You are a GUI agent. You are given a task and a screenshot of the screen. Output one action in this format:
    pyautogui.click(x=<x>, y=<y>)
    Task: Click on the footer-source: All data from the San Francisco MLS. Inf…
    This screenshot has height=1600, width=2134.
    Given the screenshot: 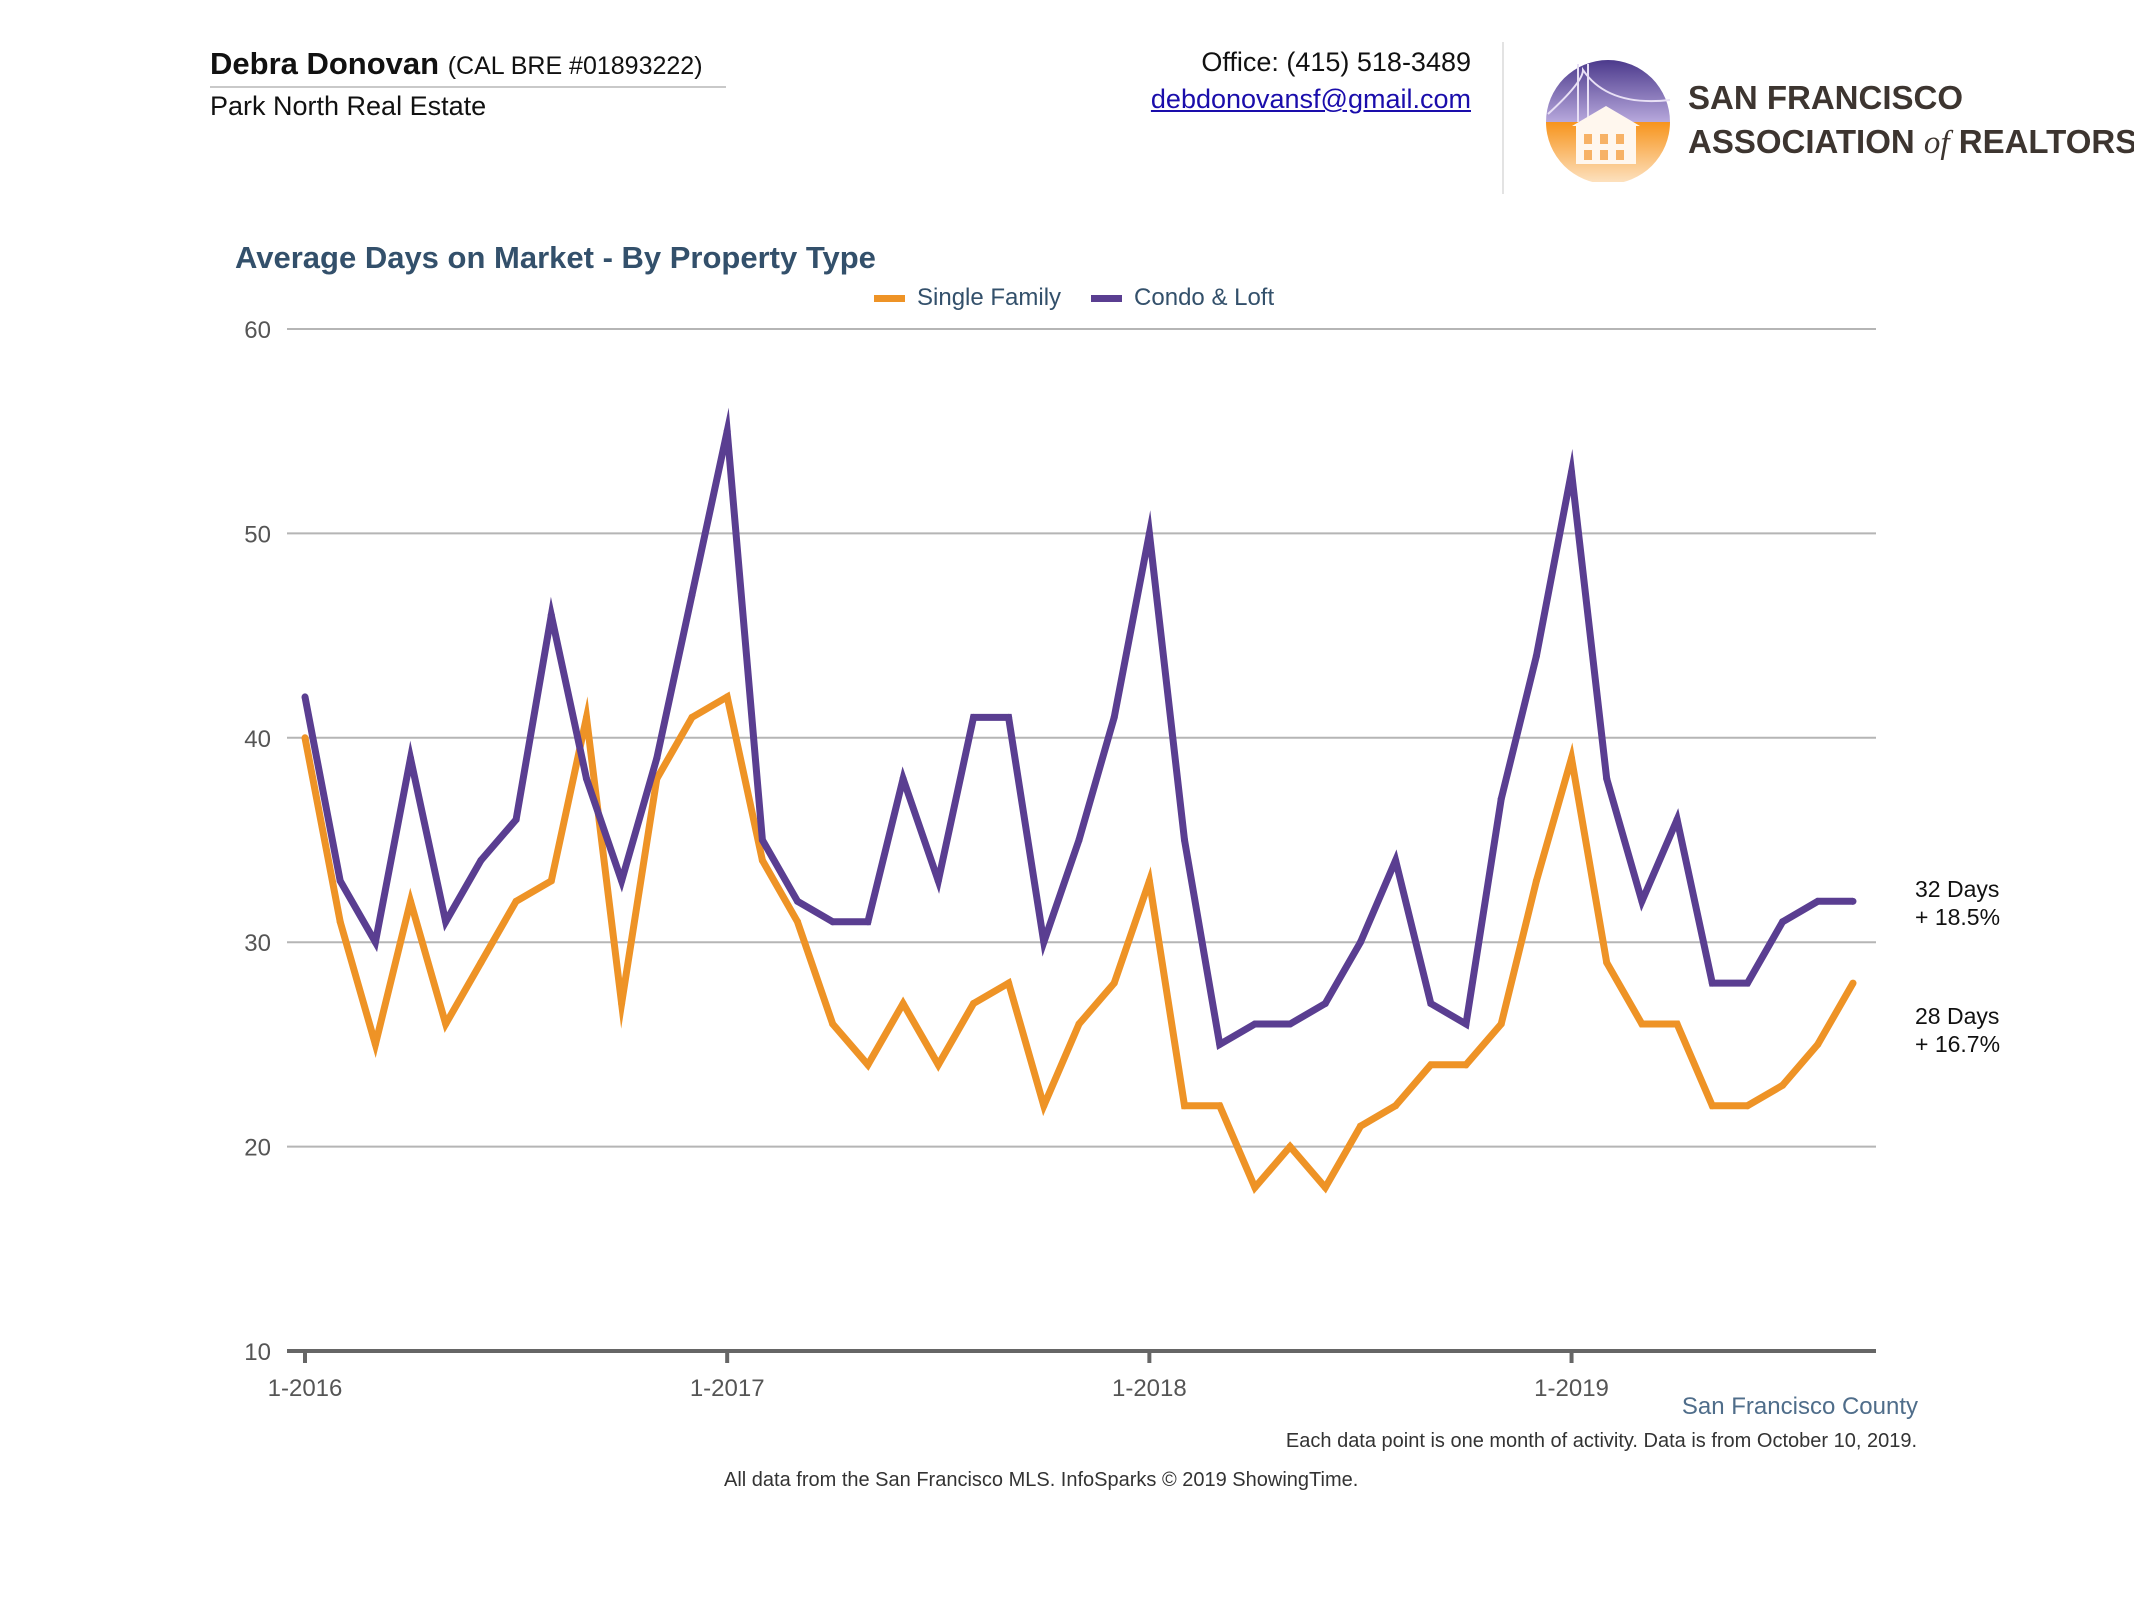 What is the action you would take?
    pyautogui.click(x=1041, y=1480)
    